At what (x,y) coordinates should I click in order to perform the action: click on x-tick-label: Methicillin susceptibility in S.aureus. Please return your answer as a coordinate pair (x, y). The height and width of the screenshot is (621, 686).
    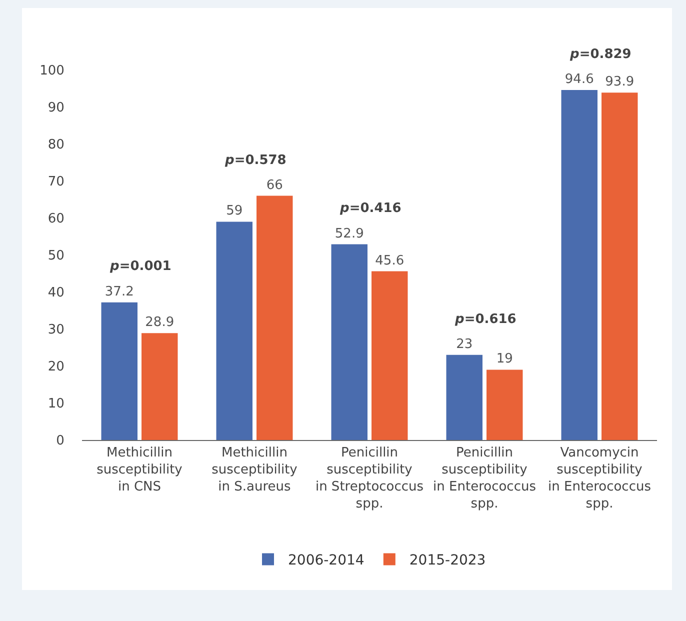
    Looking at the image, I should click on (255, 470).